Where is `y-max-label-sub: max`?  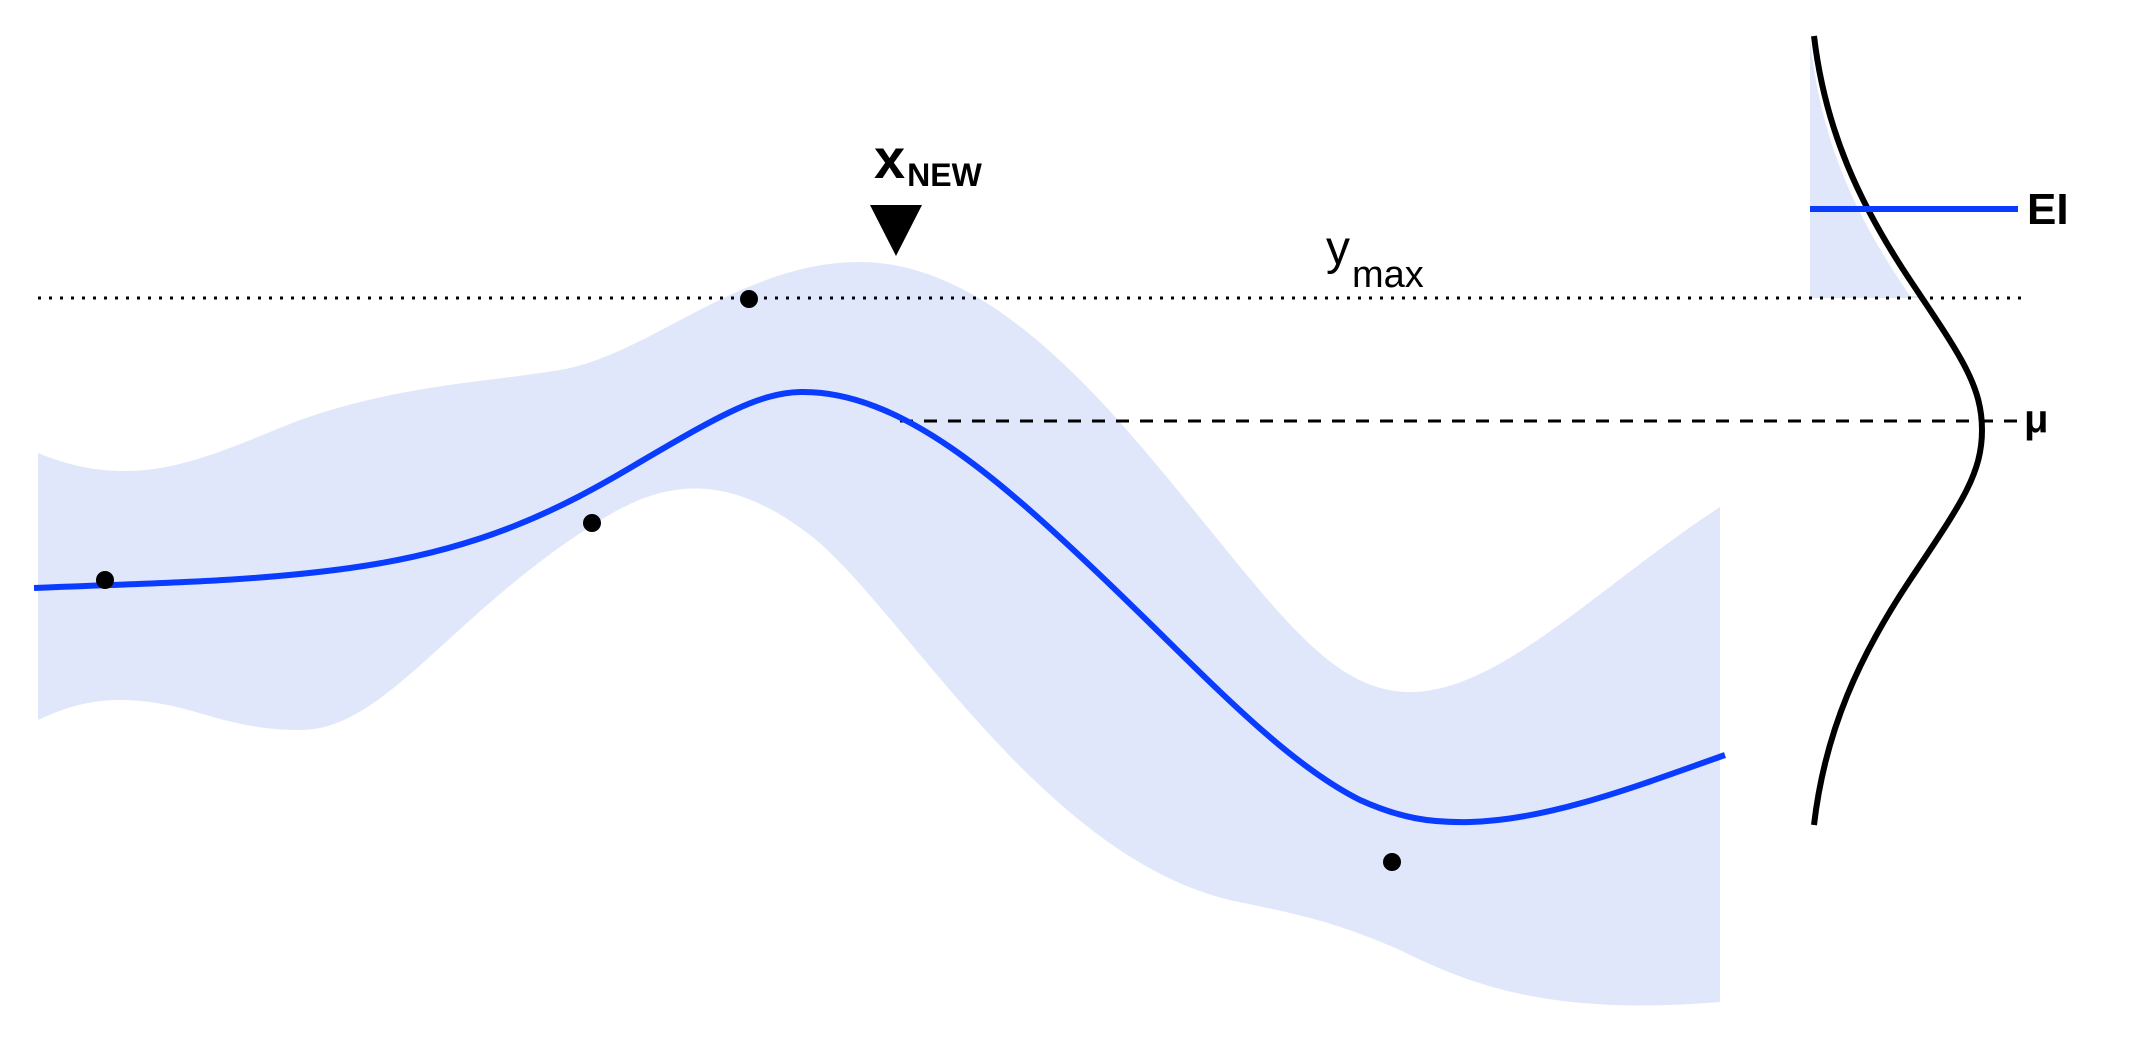 y-max-label-sub: max is located at coordinates (1388, 275).